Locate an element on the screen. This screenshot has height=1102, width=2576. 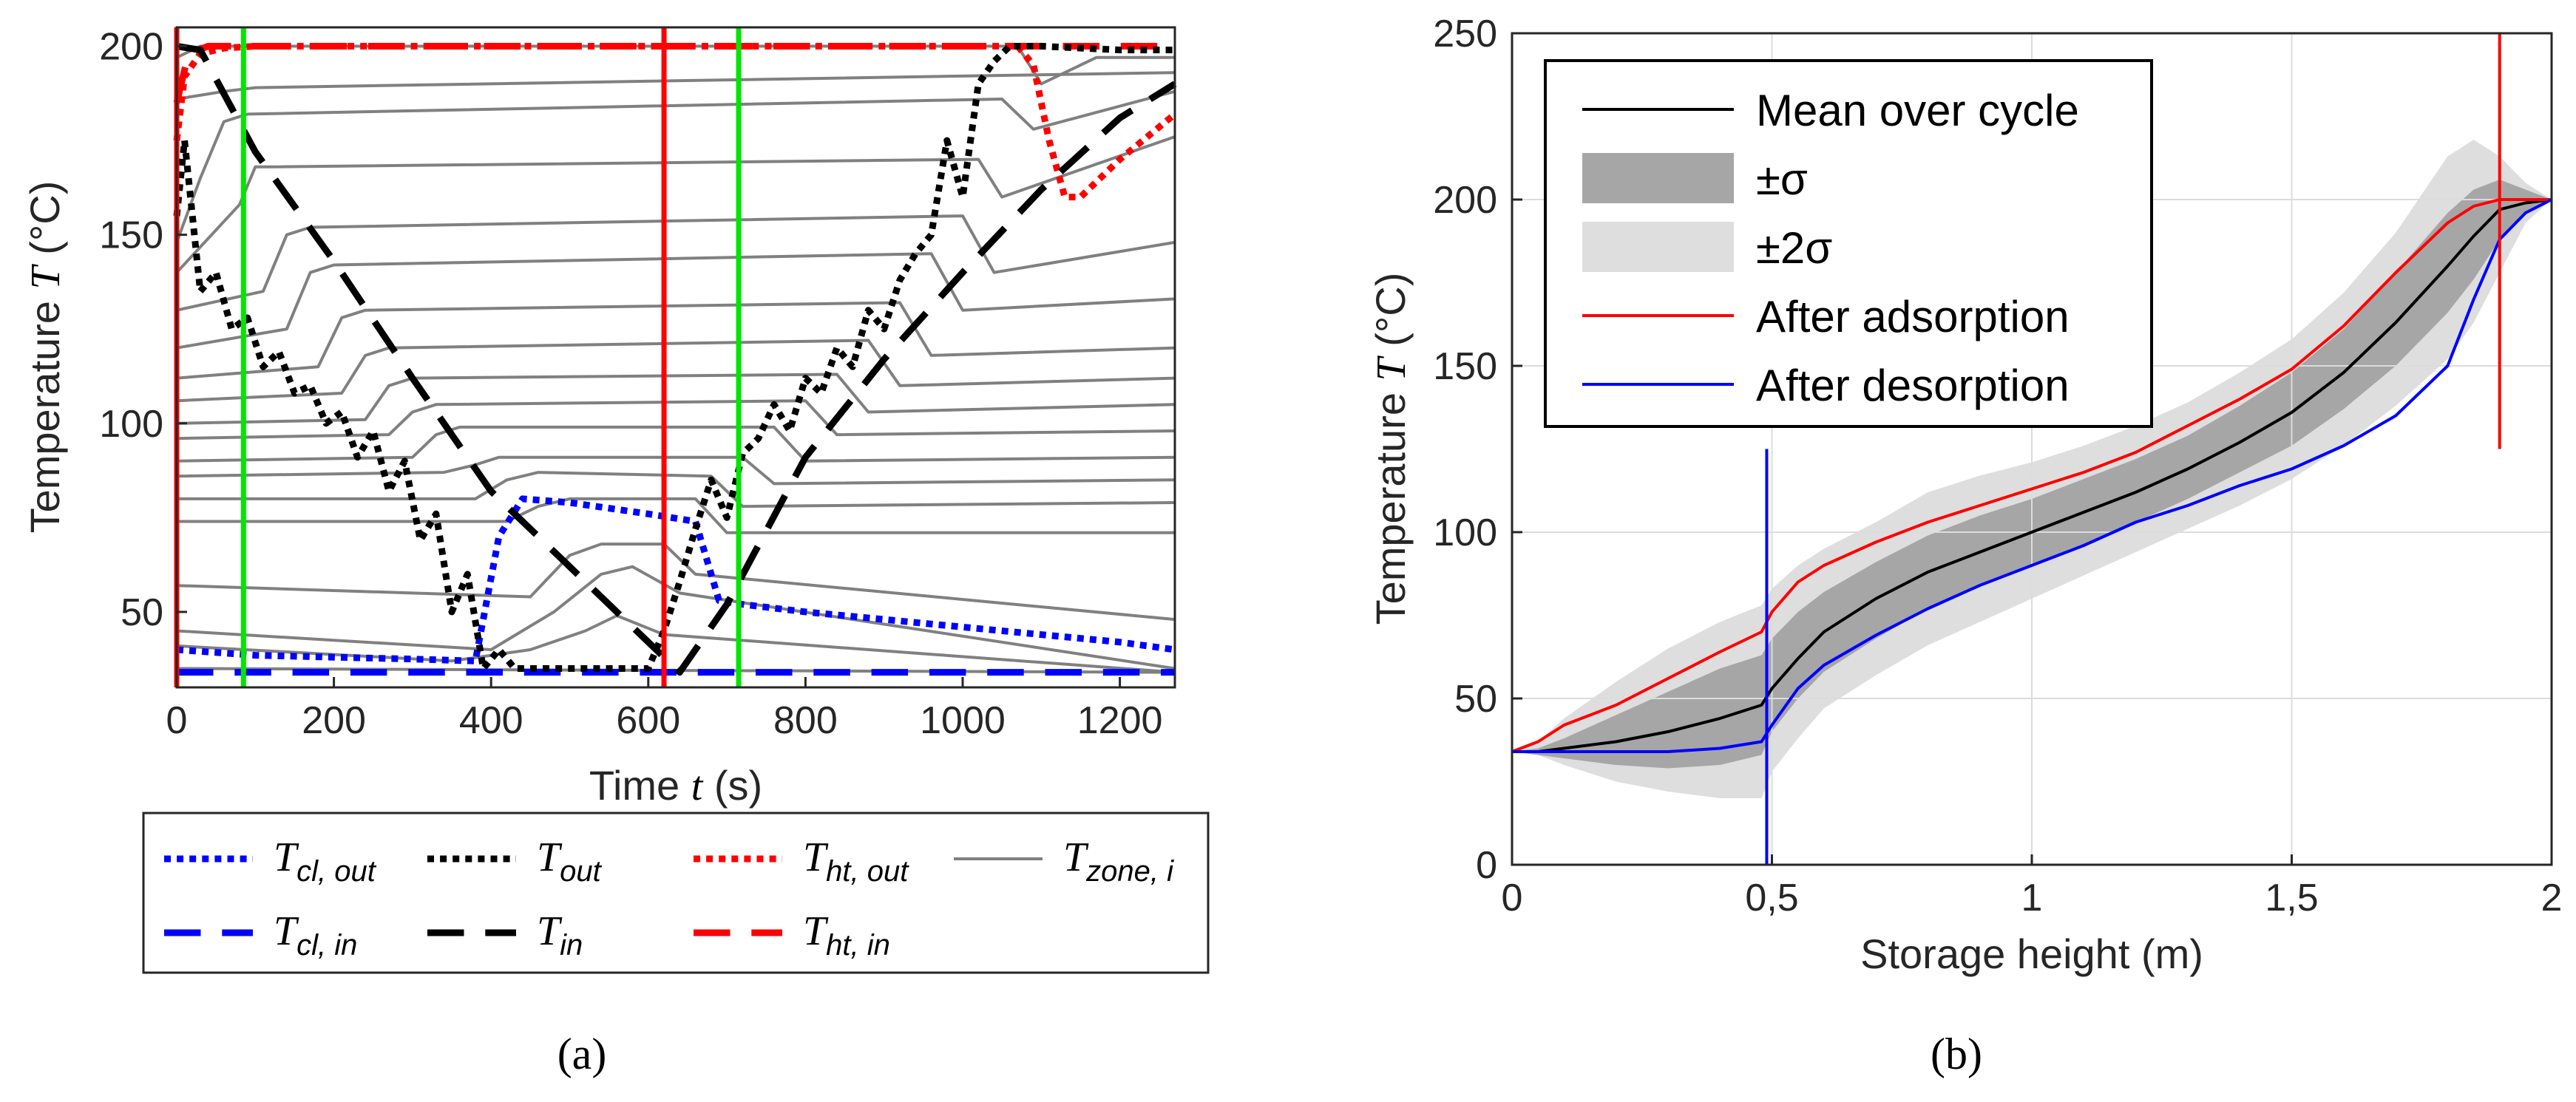
series-t-zone-i-14-line is located at coordinates (676, 582).